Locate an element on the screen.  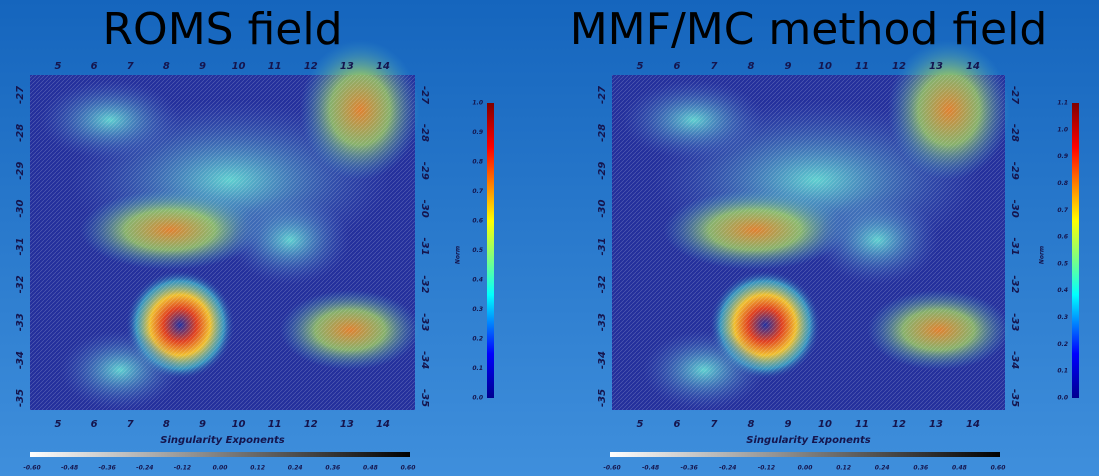
y-tick-right: -31 is located at coordinates (1014, 246).